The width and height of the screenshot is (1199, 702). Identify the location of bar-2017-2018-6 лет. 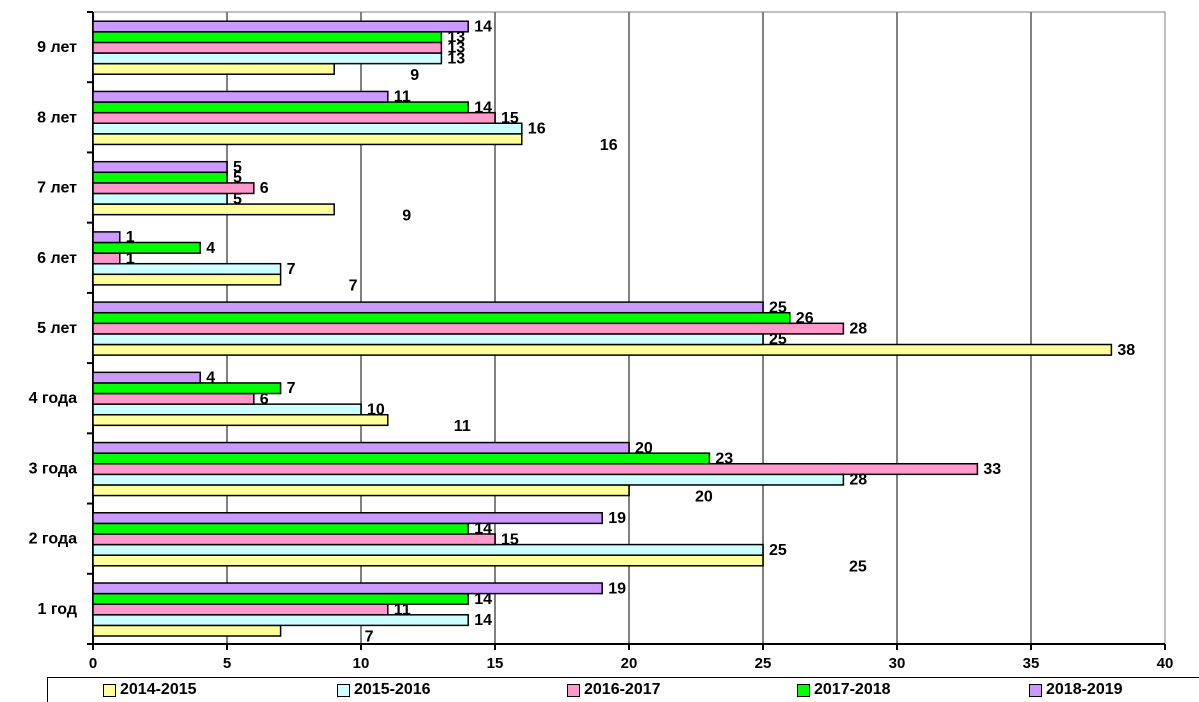
(146, 247).